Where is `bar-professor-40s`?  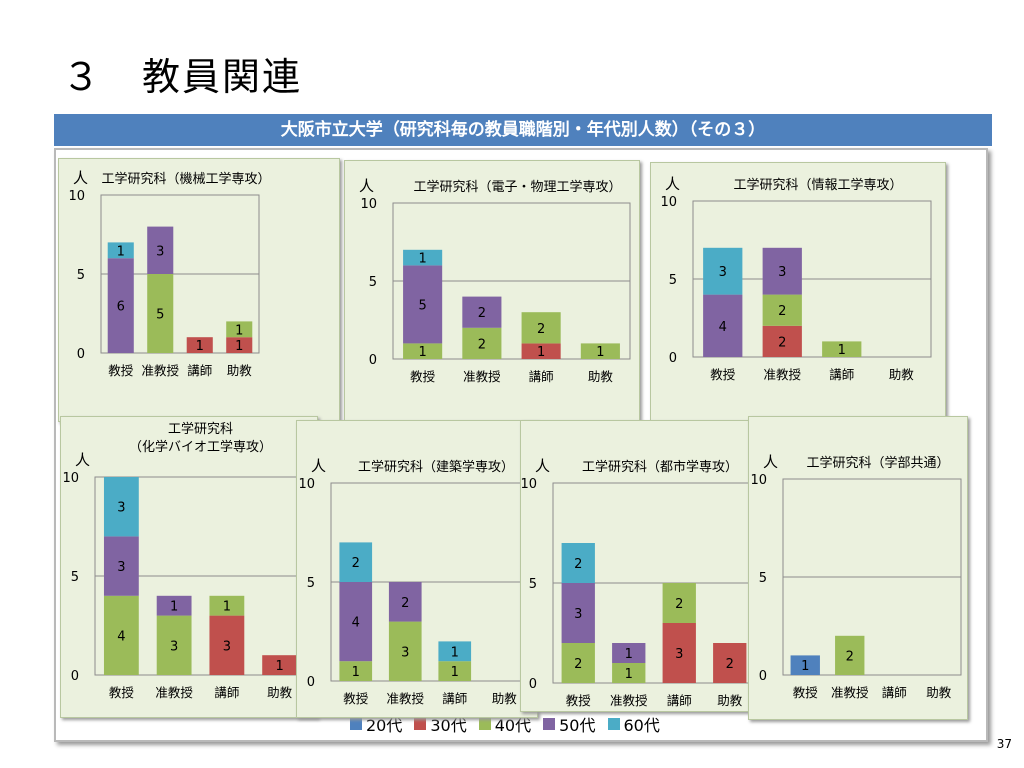 bar-professor-40s is located at coordinates (423, 351).